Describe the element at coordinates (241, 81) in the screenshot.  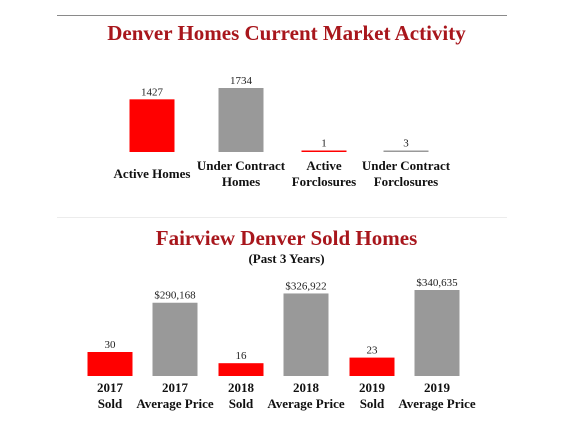
I see `chart1-value-label-2: 1734` at that location.